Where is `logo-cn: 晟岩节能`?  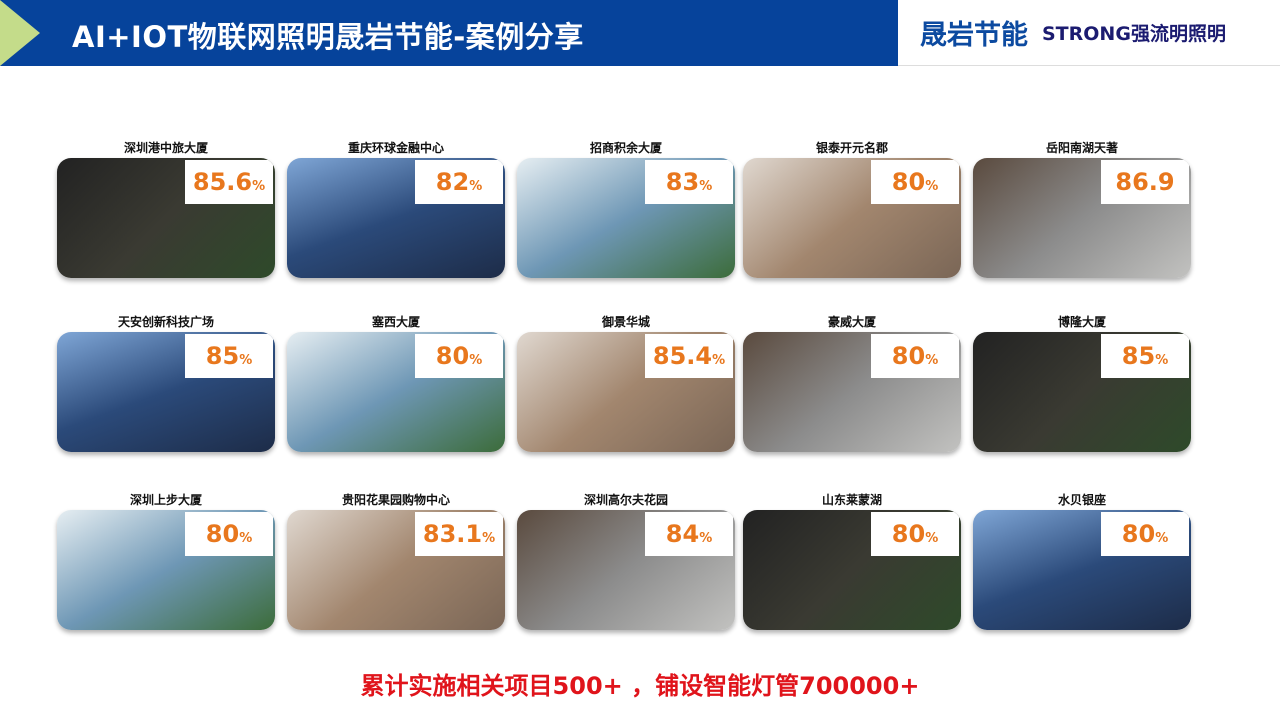
logo-cn: 晟岩节能 is located at coordinates (974, 35).